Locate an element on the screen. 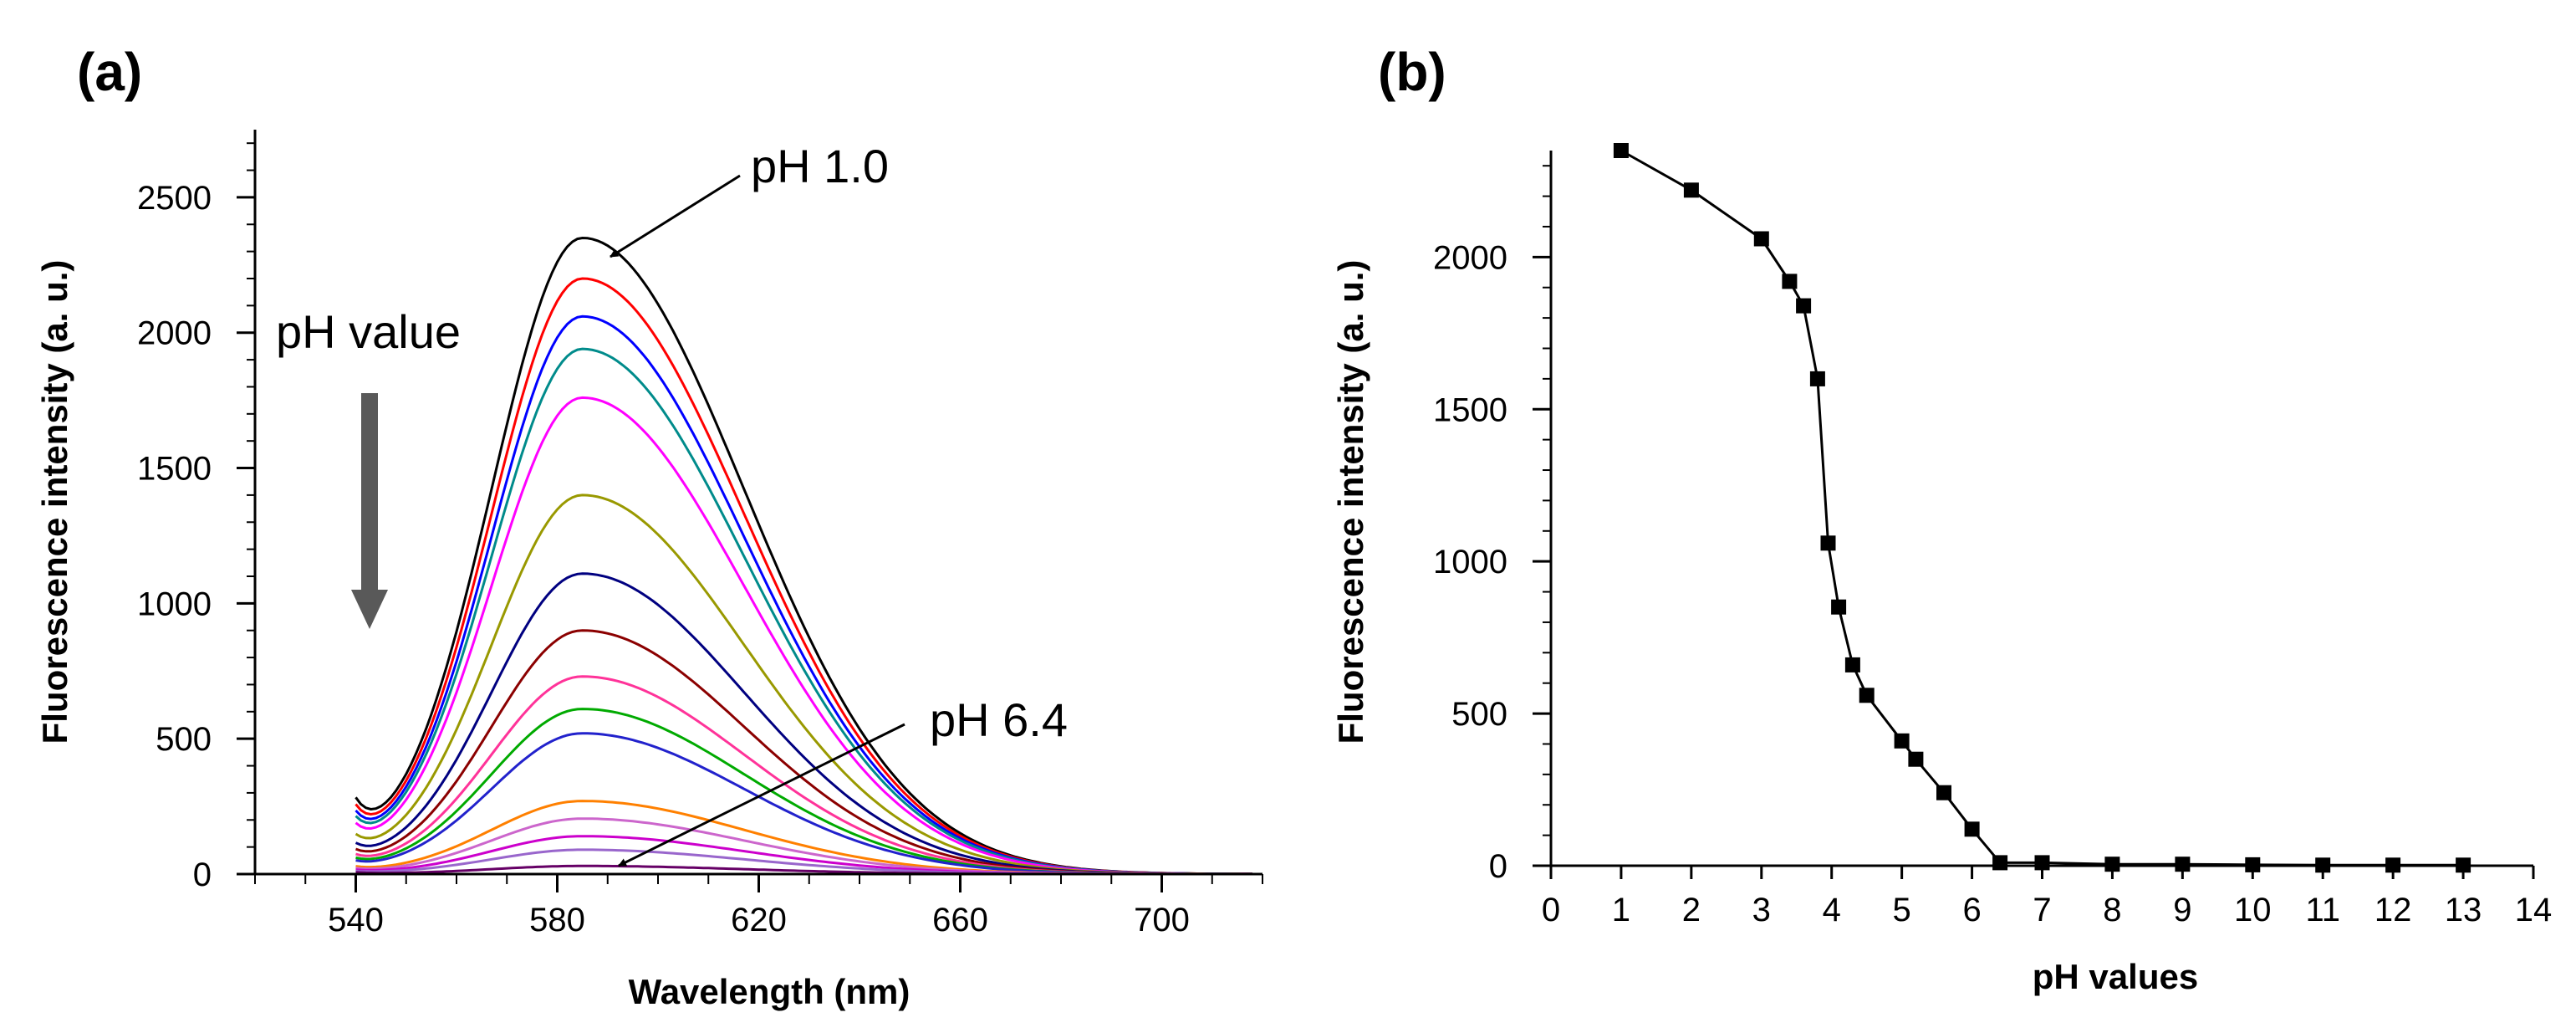 Image resolution: width=2576 pixels, height=1033 pixels. x-tick-label: 9 is located at coordinates (2182, 910).